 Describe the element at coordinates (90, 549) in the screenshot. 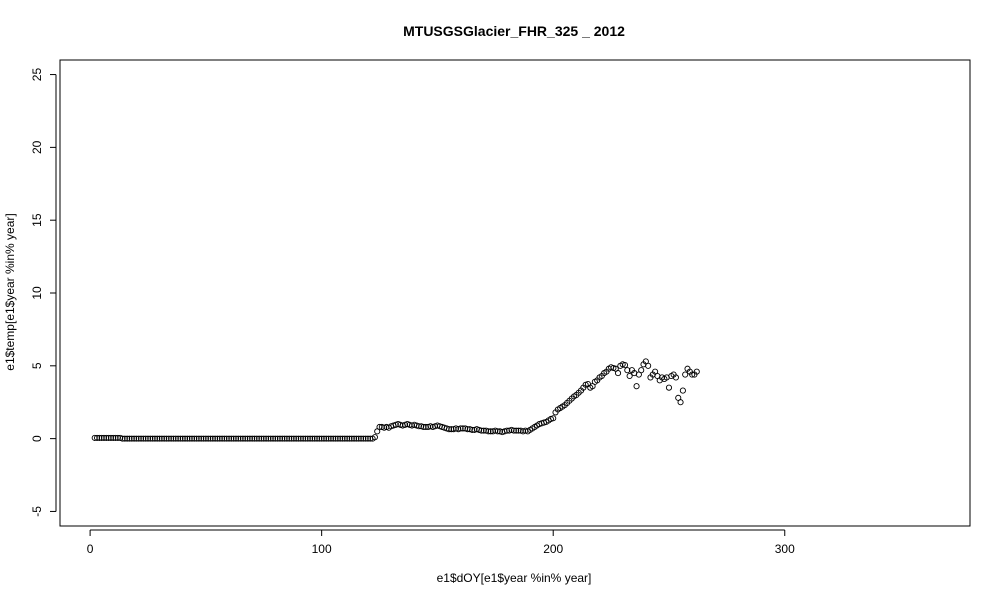

I see `x-tick-label: 0` at that location.